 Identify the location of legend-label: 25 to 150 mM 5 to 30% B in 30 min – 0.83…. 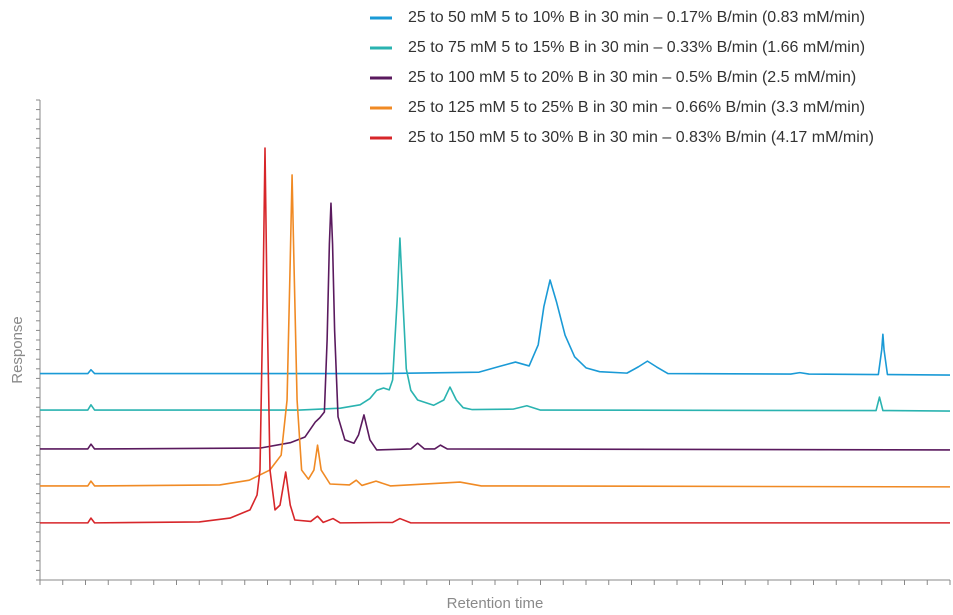
(641, 137).